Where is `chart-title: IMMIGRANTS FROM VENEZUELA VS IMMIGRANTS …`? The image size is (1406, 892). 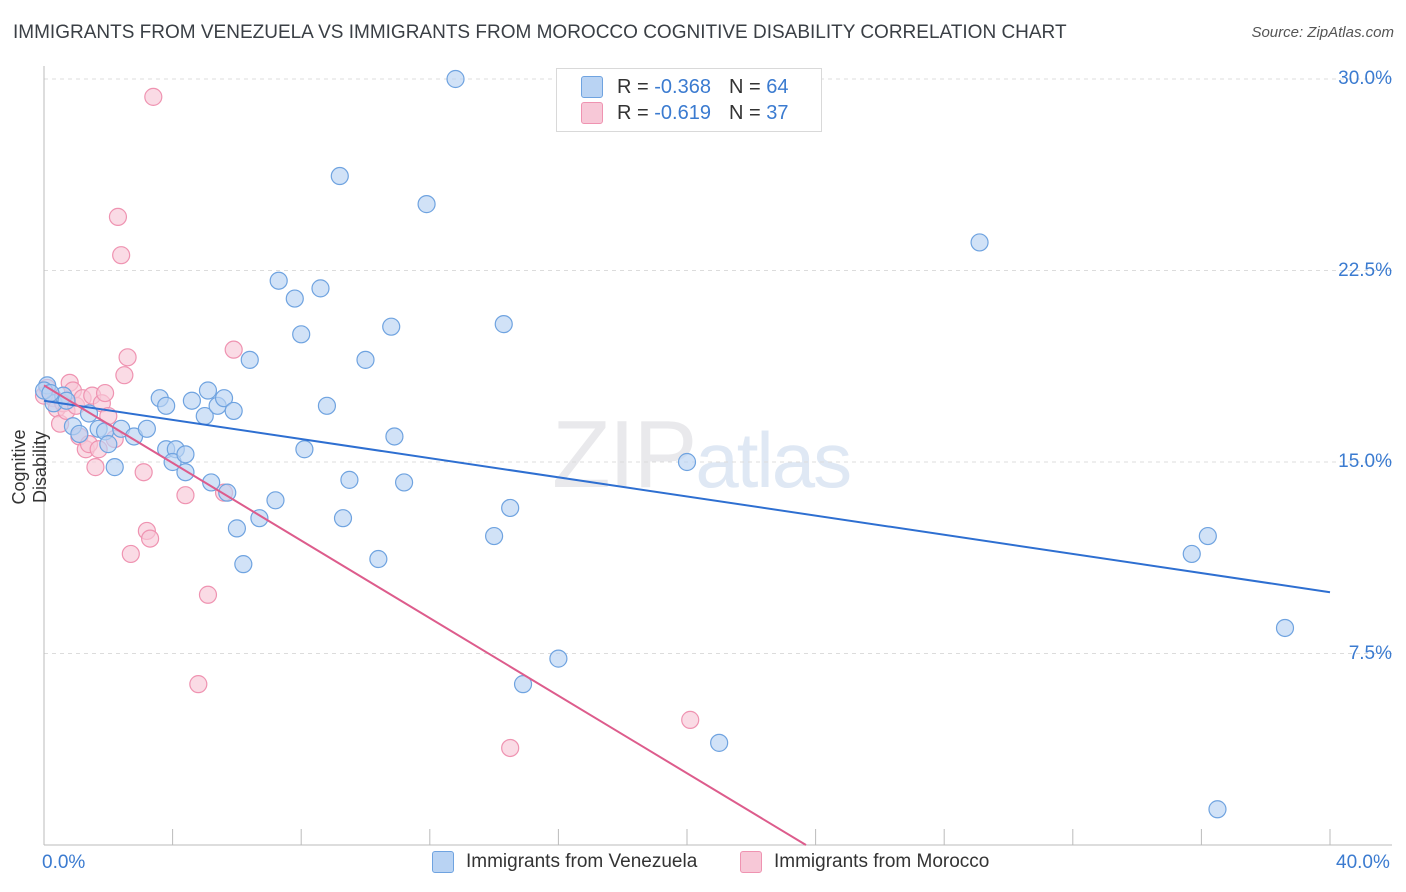
chart-title: IMMIGRANTS FROM VENEZUELA VS IMMIGRANTS … is located at coordinates (540, 32).